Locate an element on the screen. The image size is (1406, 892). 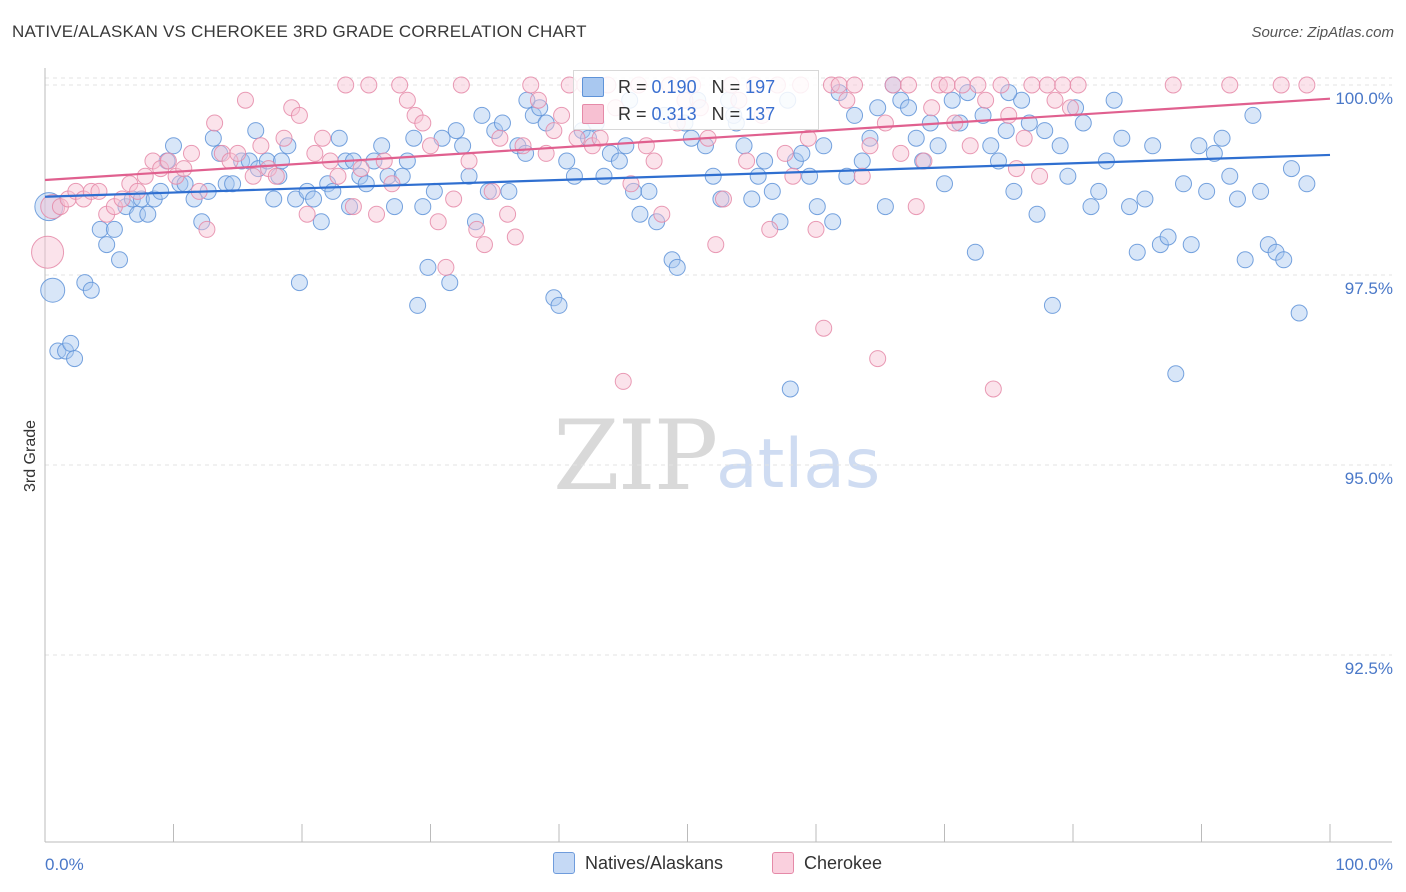
legend-item-natives: Natives/Alaskans is located at coordinates (638, 863).